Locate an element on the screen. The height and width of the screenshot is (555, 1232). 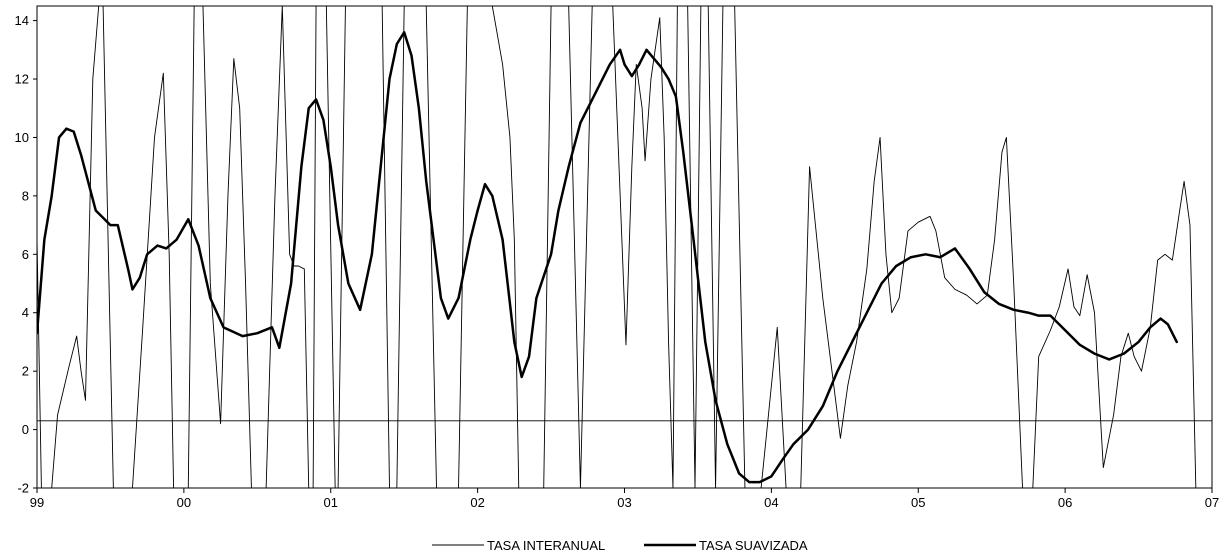
x-tick-label: 01 is located at coordinates (331, 502).